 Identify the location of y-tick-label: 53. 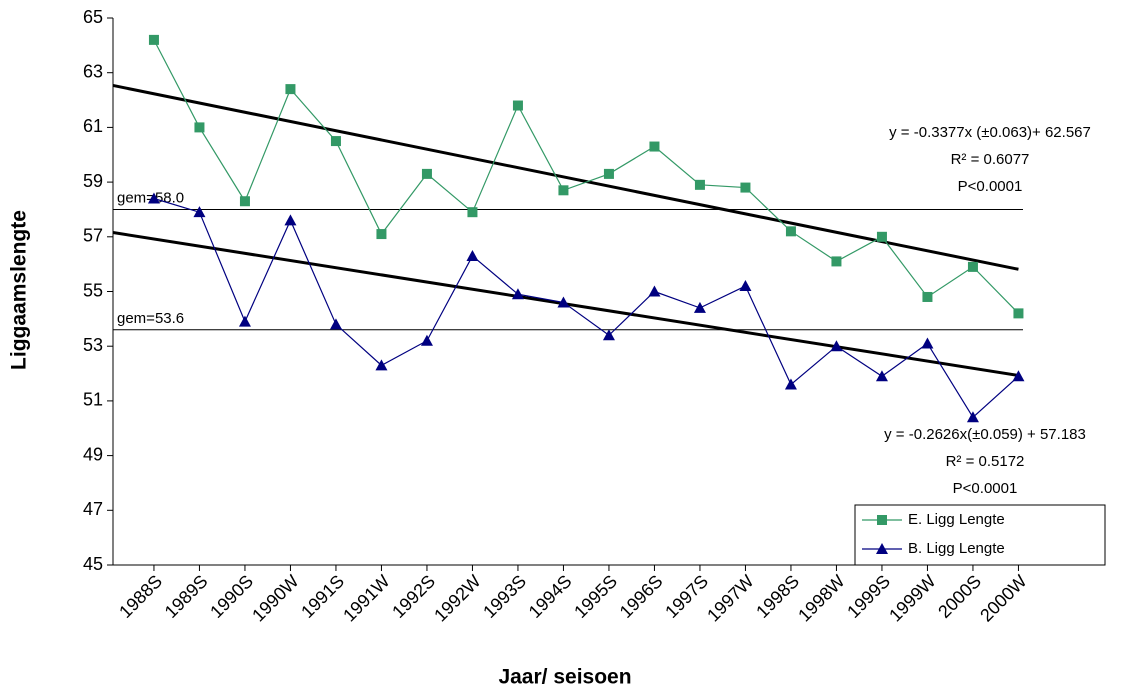
(93, 345).